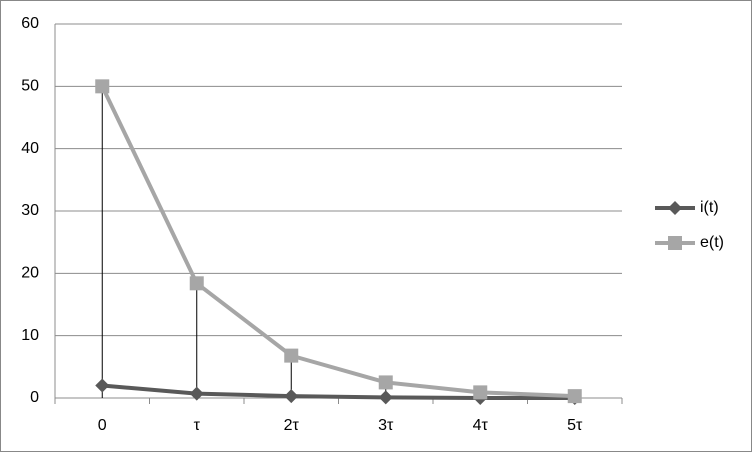 The width and height of the screenshot is (752, 452). Describe the element at coordinates (386, 425) in the screenshot. I see `x-tick-label: 3τ` at that location.